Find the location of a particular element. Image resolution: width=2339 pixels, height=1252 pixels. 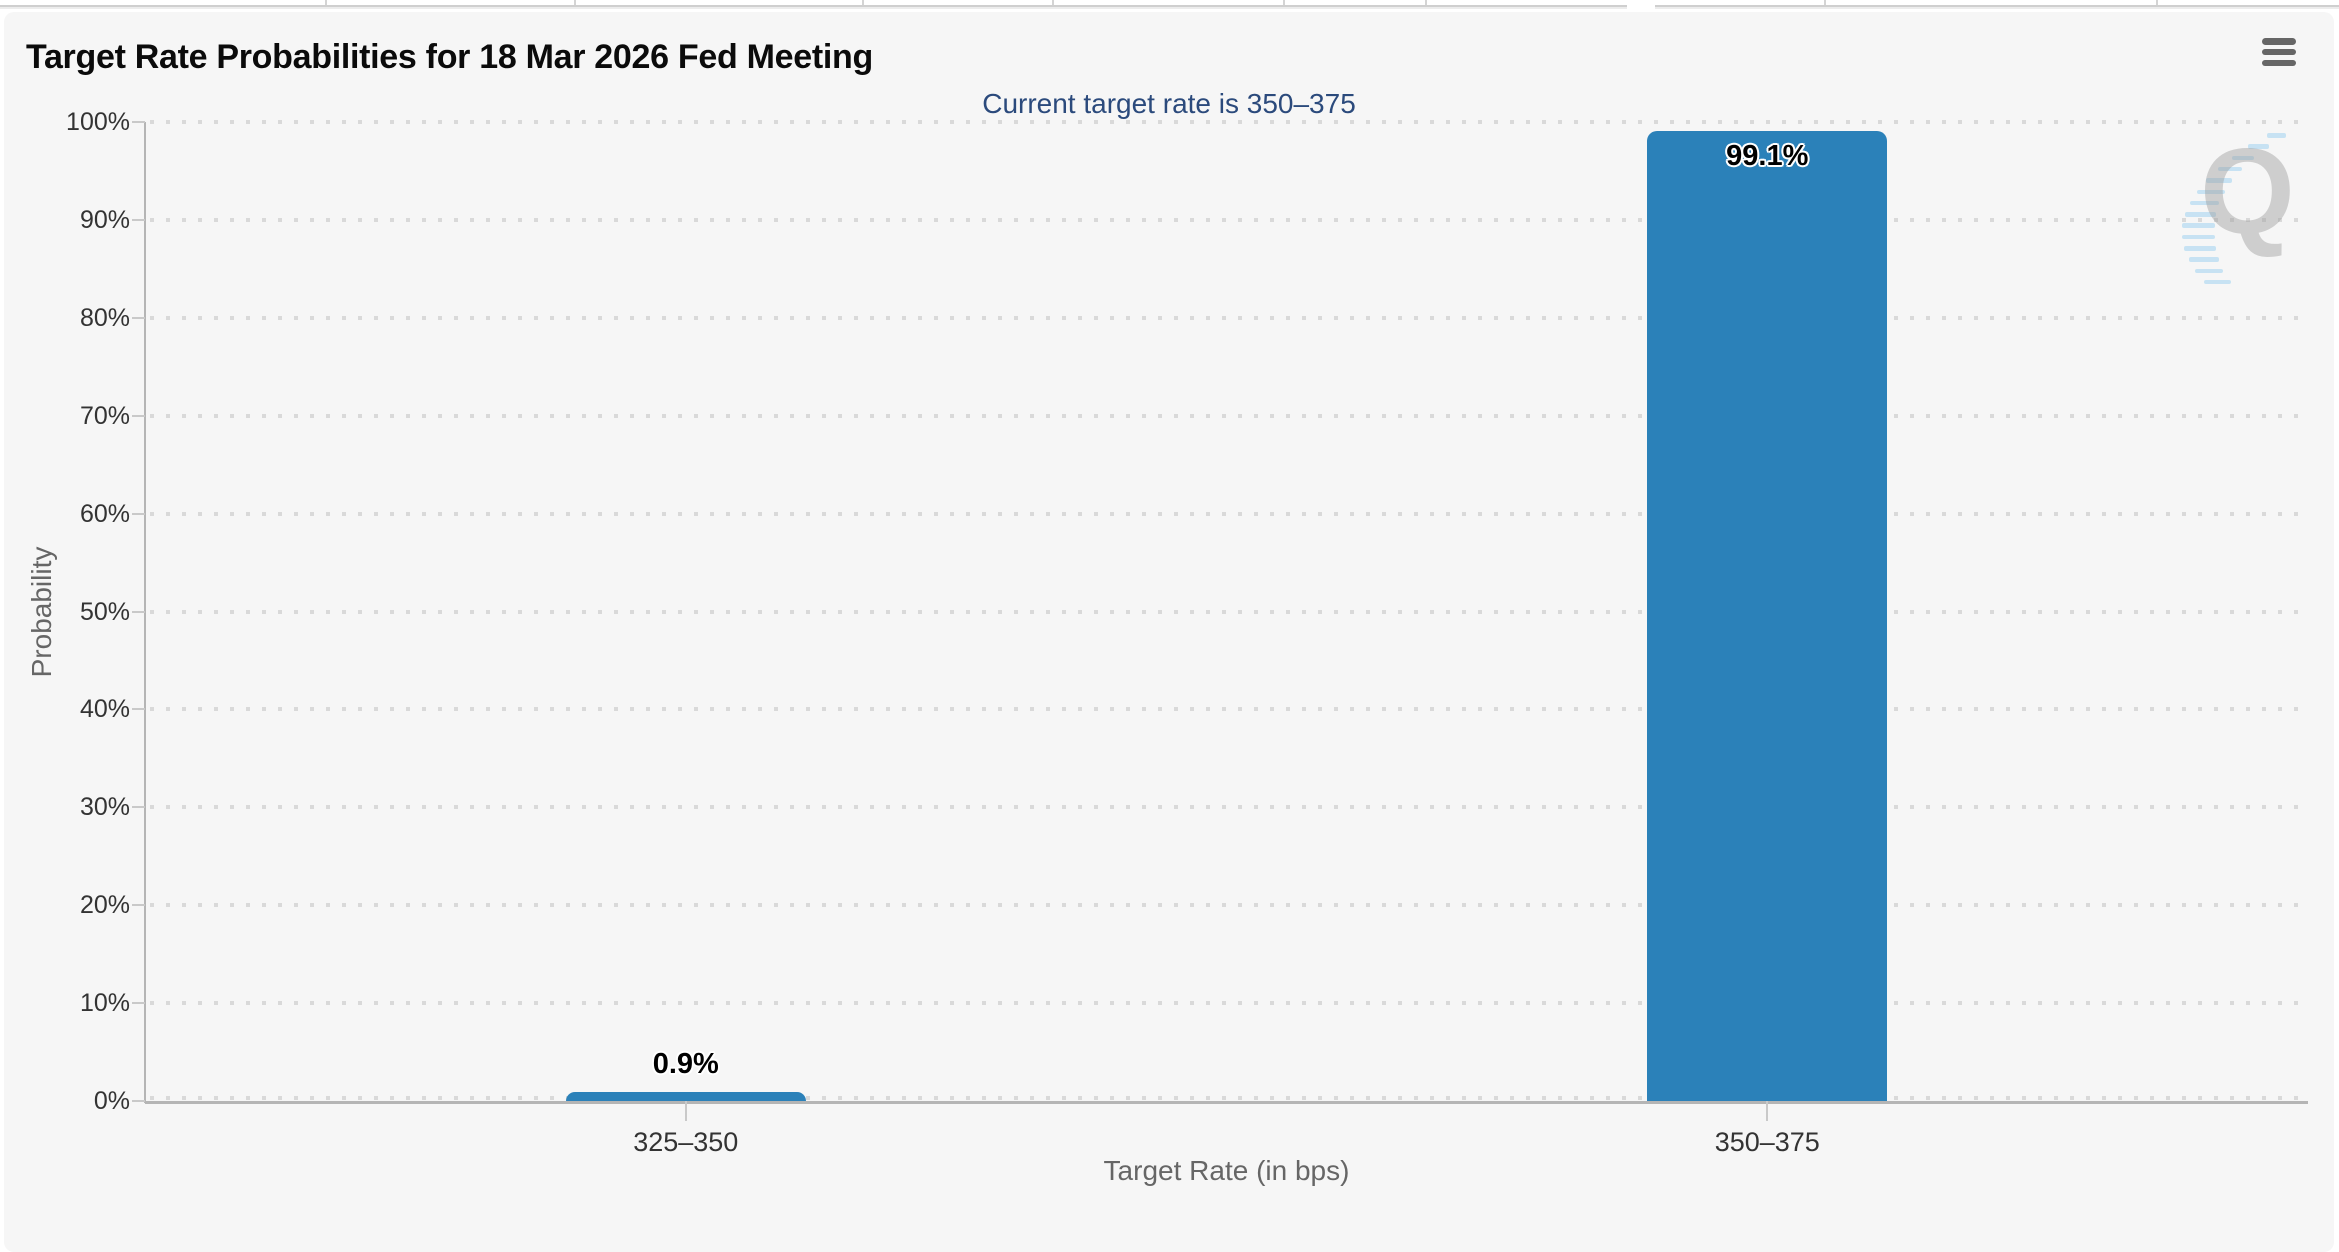

y-axis-label: 40% is located at coordinates (104, 709).